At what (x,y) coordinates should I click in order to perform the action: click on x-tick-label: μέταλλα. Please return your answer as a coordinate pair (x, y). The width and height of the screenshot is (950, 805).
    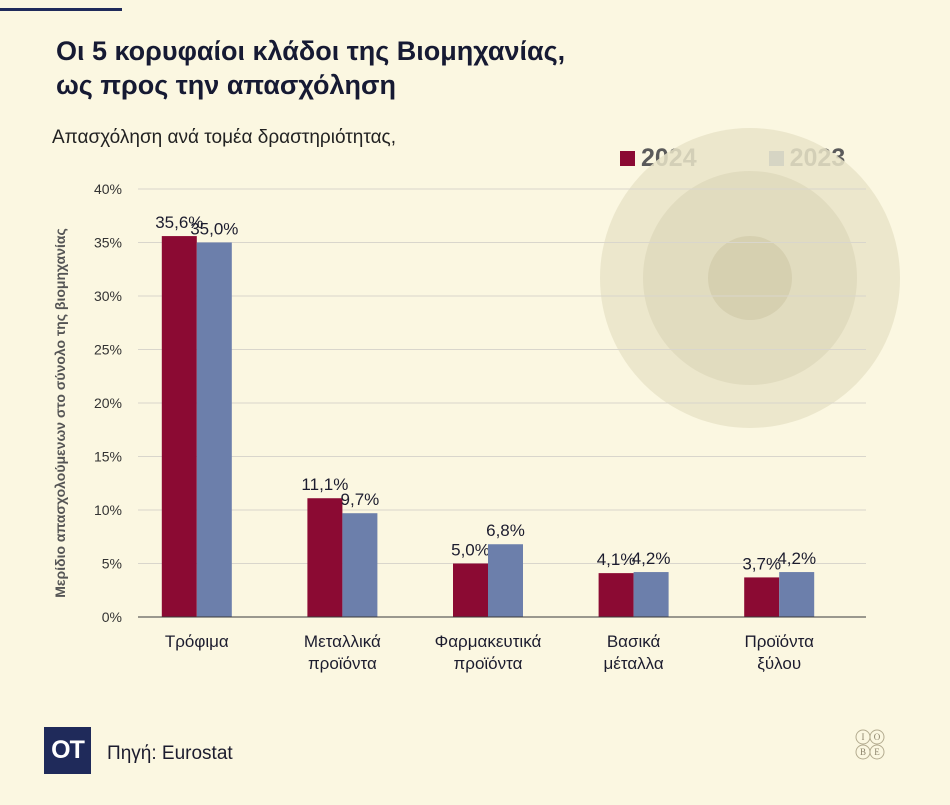
    Looking at the image, I should click on (633, 663).